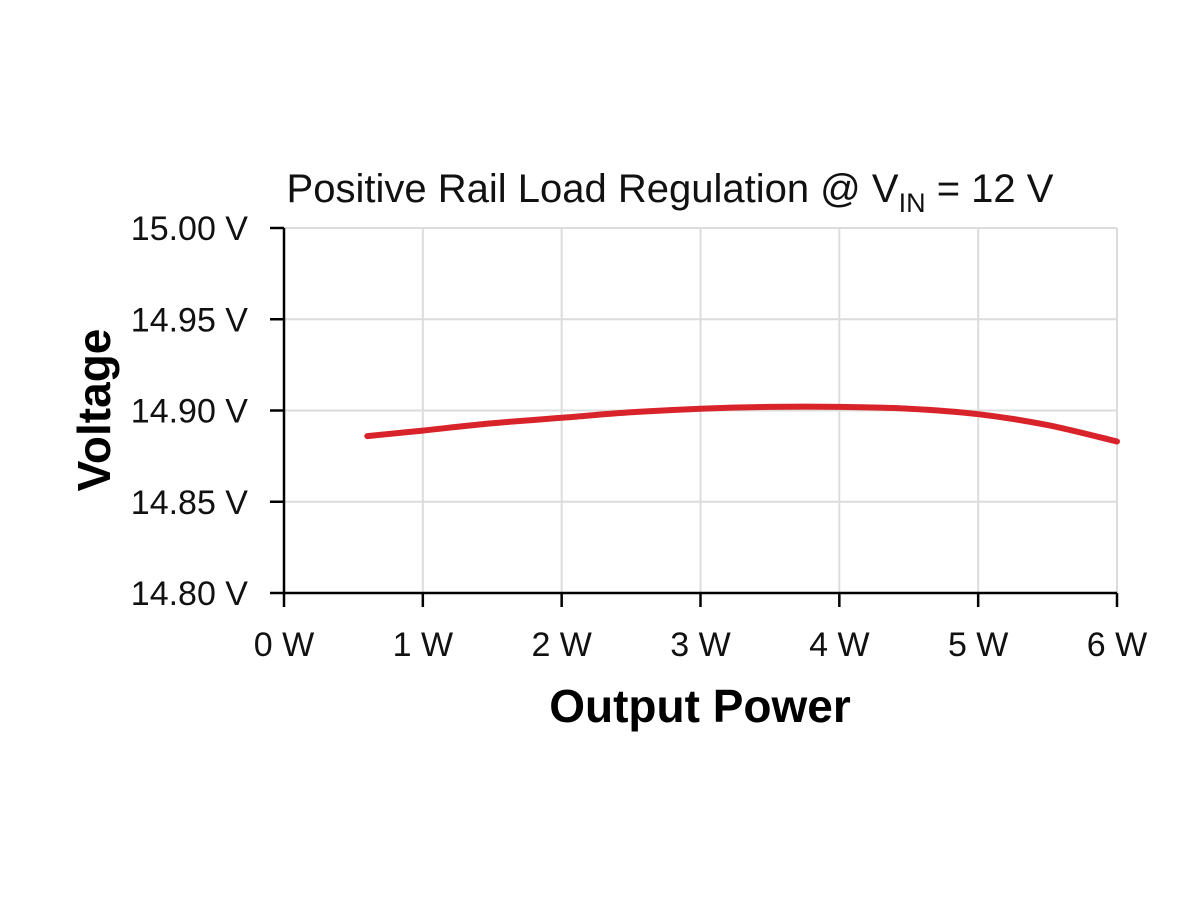 This screenshot has width=1200, height=900. What do you see at coordinates (190, 594) in the screenshot?
I see `y-tick-label: 14.80 V` at bounding box center [190, 594].